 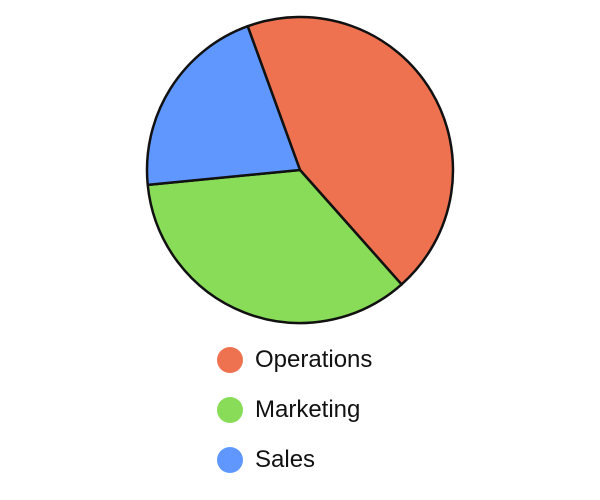 I want to click on legend-swatch-sales, so click(x=230, y=460).